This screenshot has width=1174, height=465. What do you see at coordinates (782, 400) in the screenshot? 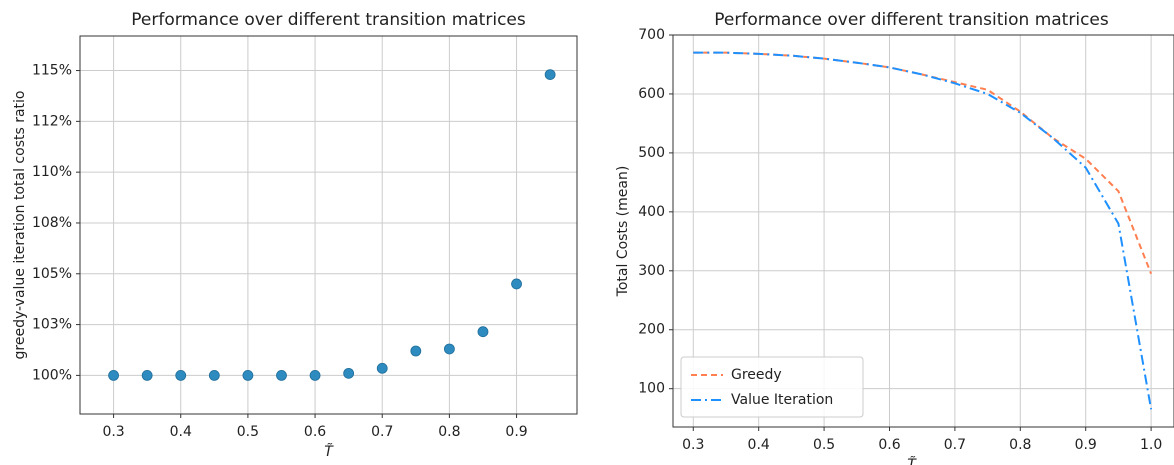
I see `legend-label: Value Iteration` at bounding box center [782, 400].